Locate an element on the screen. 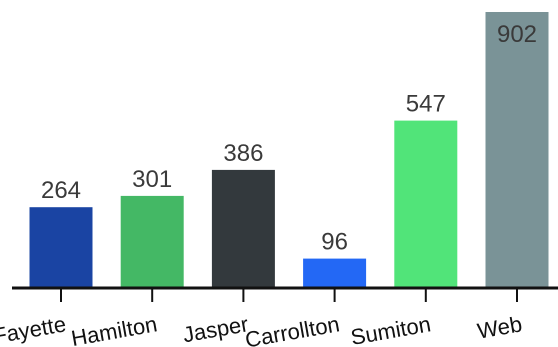 This screenshot has height=347, width=558. category-label-jasper: Jasper is located at coordinates (215, 329).